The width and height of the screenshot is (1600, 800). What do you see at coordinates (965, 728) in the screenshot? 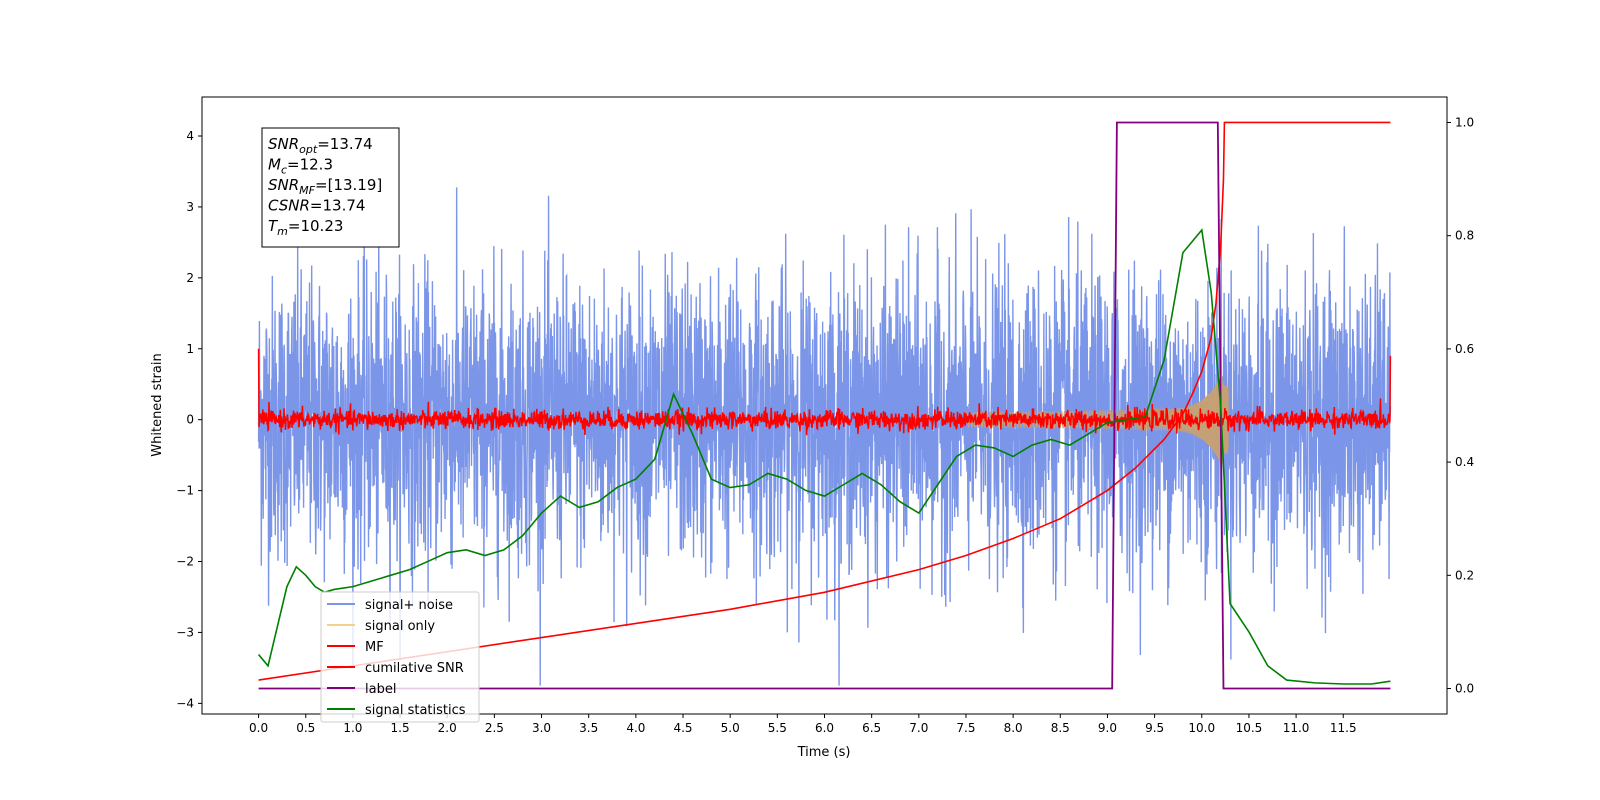
I see `x-tick-label: 7.5` at bounding box center [965, 728].